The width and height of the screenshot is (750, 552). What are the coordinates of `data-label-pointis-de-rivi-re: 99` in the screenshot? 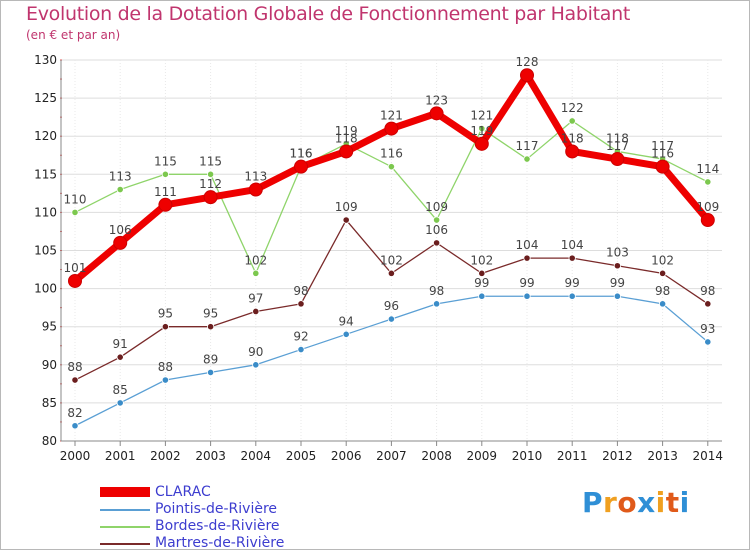 It's located at (481, 283).